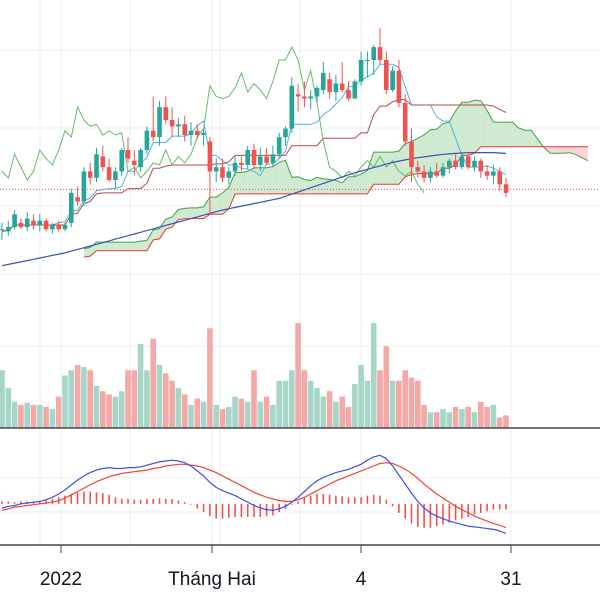 The image size is (600, 600). I want to click on macd-line, so click(254, 494).